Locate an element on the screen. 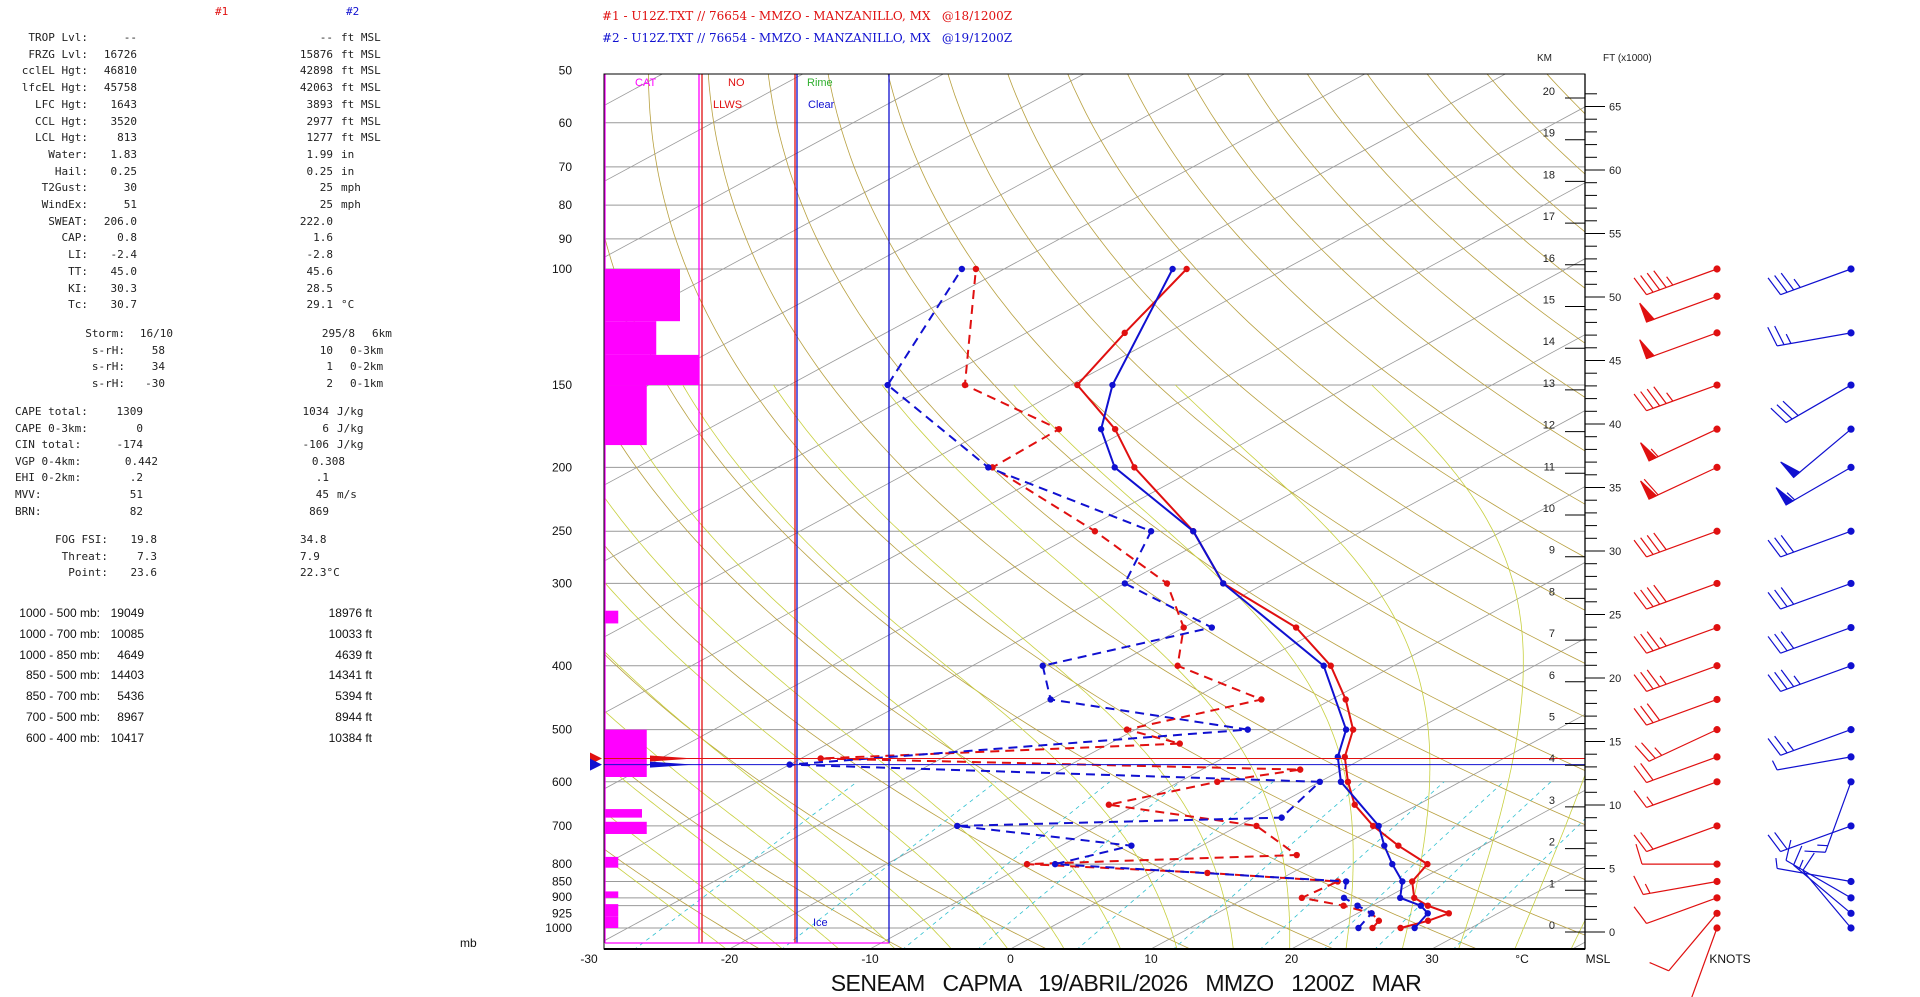  stat-unit: mph is located at coordinates (351, 188).